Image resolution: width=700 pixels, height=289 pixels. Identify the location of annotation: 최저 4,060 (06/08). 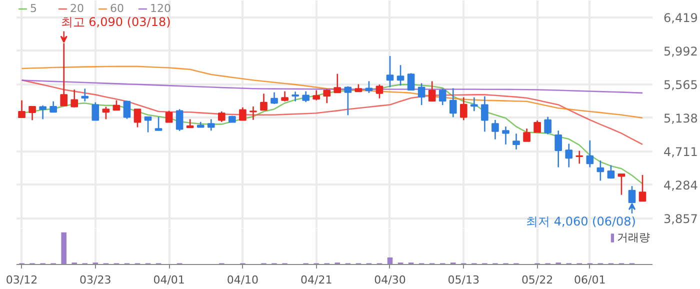
(581, 221).